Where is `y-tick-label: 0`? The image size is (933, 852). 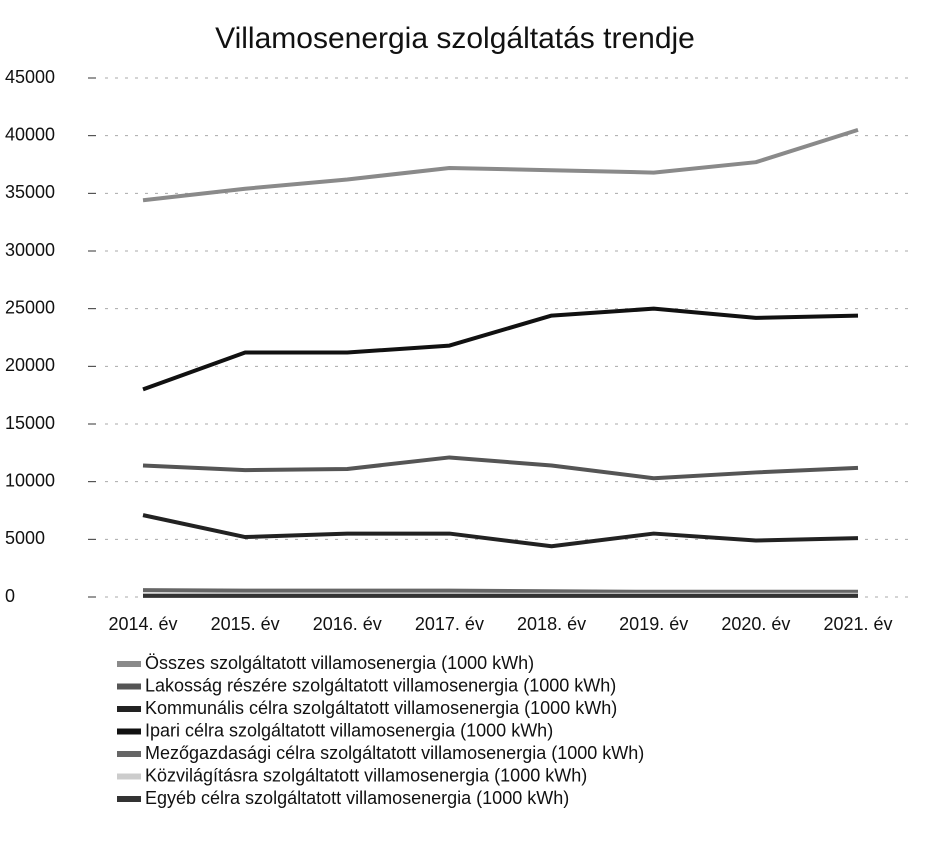
y-tick-label: 0 is located at coordinates (10, 596).